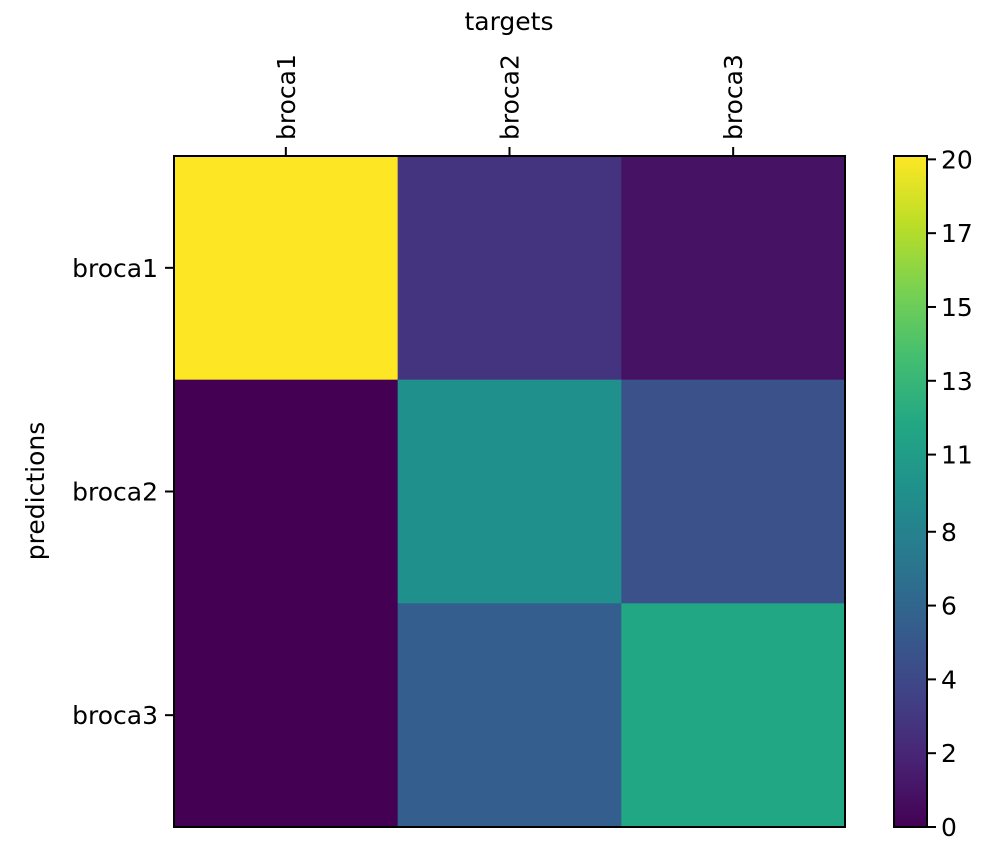  I want to click on heatmap-cell-broca2-broca3, so click(733, 491).